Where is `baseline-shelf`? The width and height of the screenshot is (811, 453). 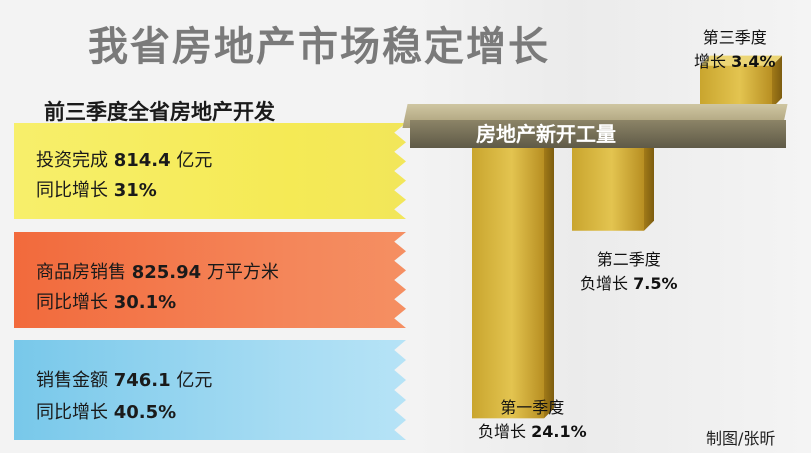 baseline-shelf is located at coordinates (598, 134).